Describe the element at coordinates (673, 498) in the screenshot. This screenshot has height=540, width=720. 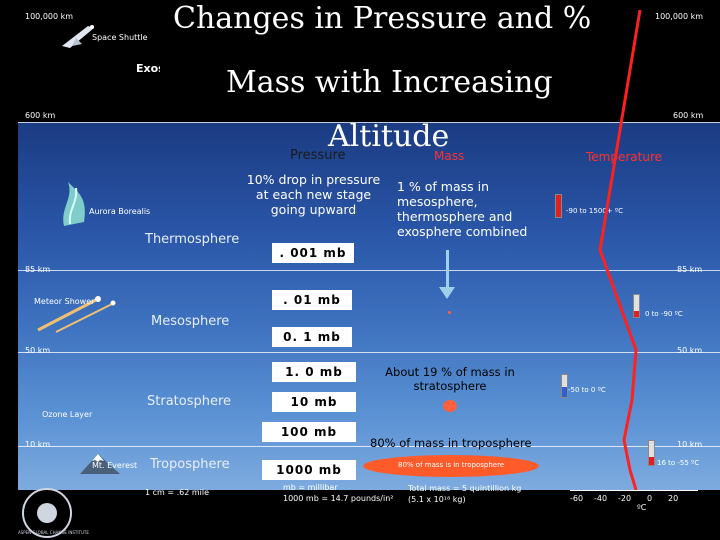
I see `axis-tick-5: 20` at that location.